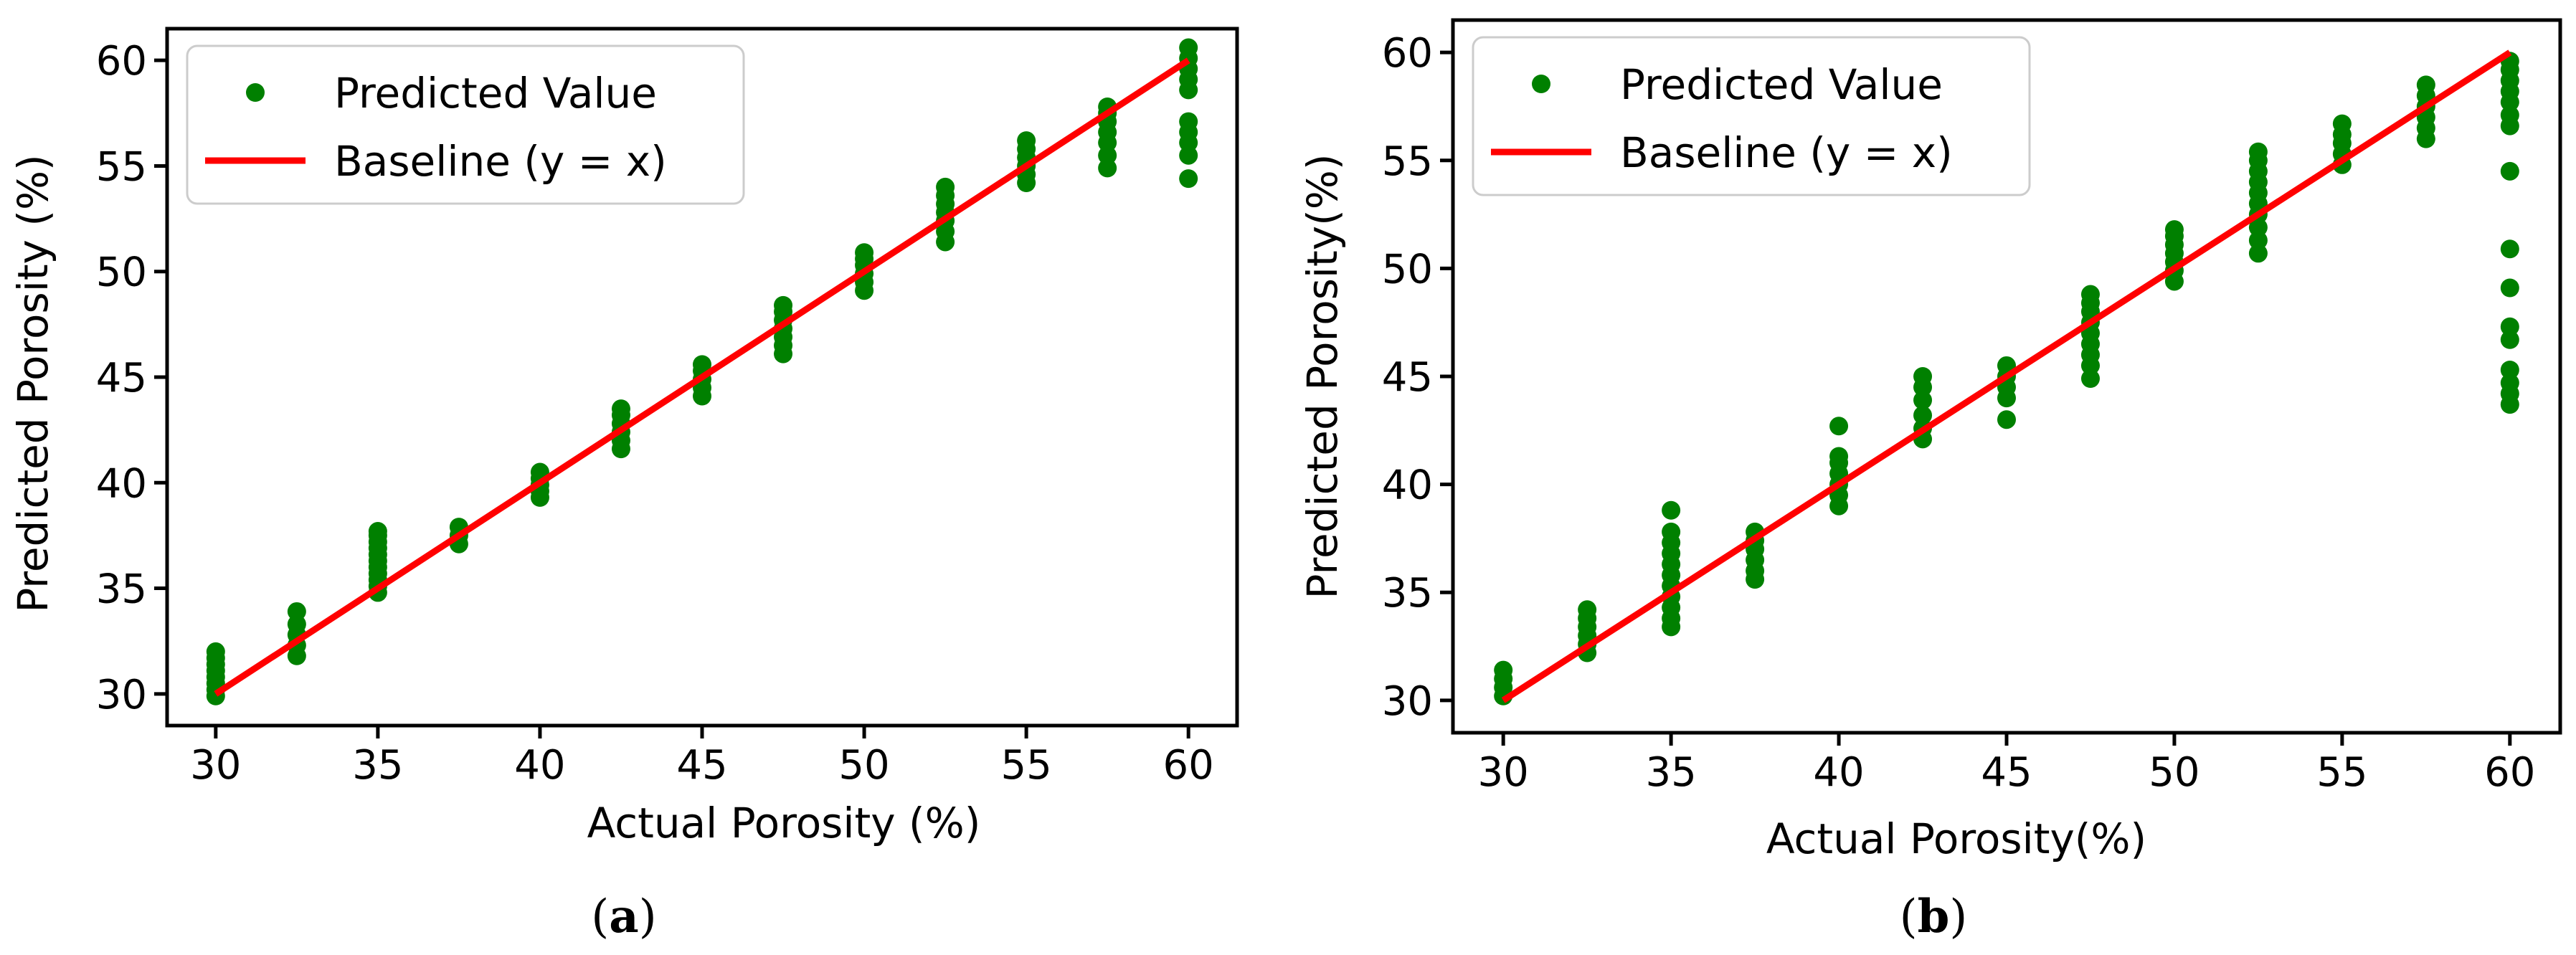 Image resolution: width=2576 pixels, height=955 pixels. Describe the element at coordinates (784, 823) in the screenshot. I see `x-axis-label: Actual Porosity (%)` at that location.